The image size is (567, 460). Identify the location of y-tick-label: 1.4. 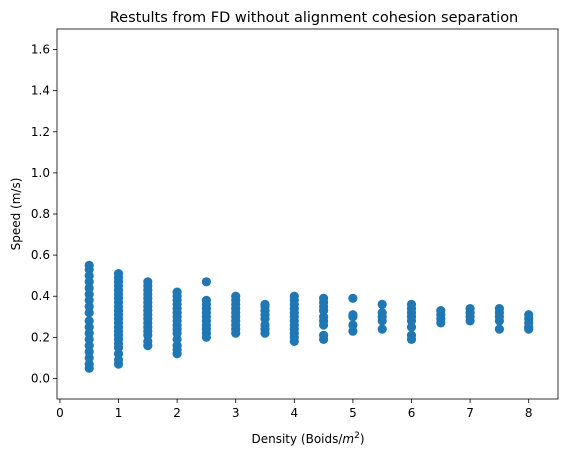
(40, 91).